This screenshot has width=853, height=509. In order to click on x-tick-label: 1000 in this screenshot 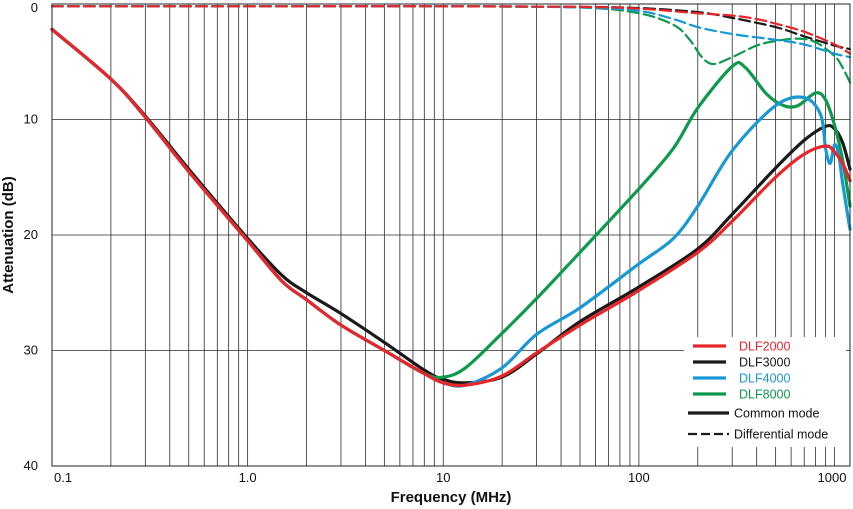, I will do `click(832, 477)`.